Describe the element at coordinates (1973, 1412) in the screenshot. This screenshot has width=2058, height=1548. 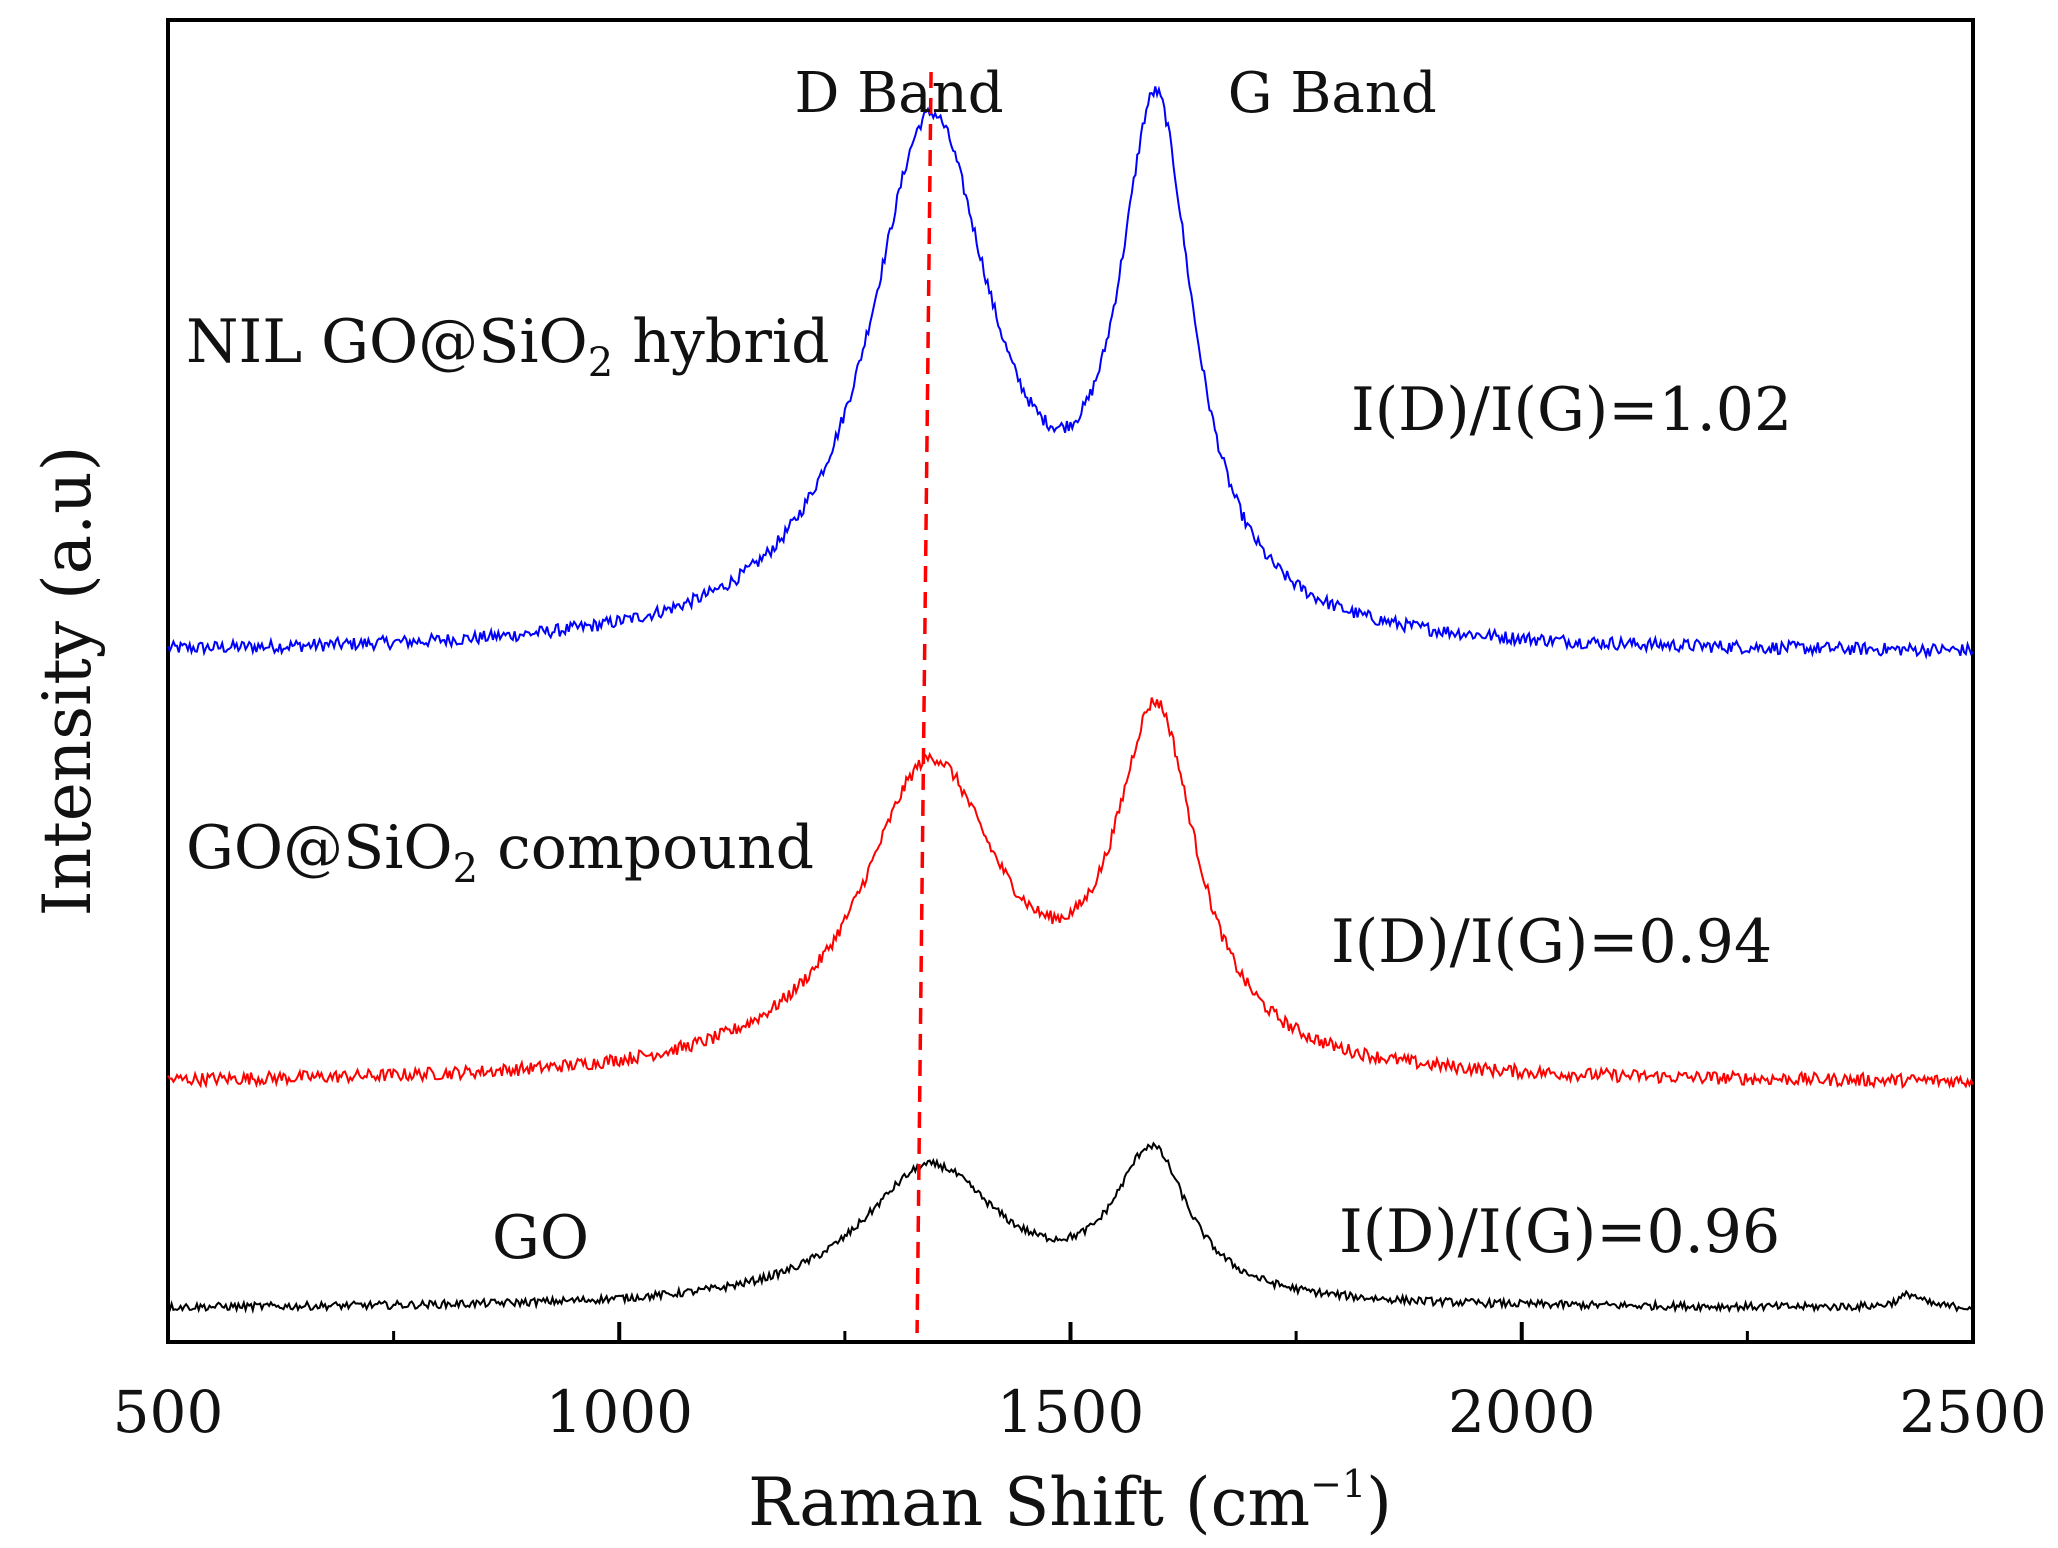
I see `x-tick-label: 2500` at that location.